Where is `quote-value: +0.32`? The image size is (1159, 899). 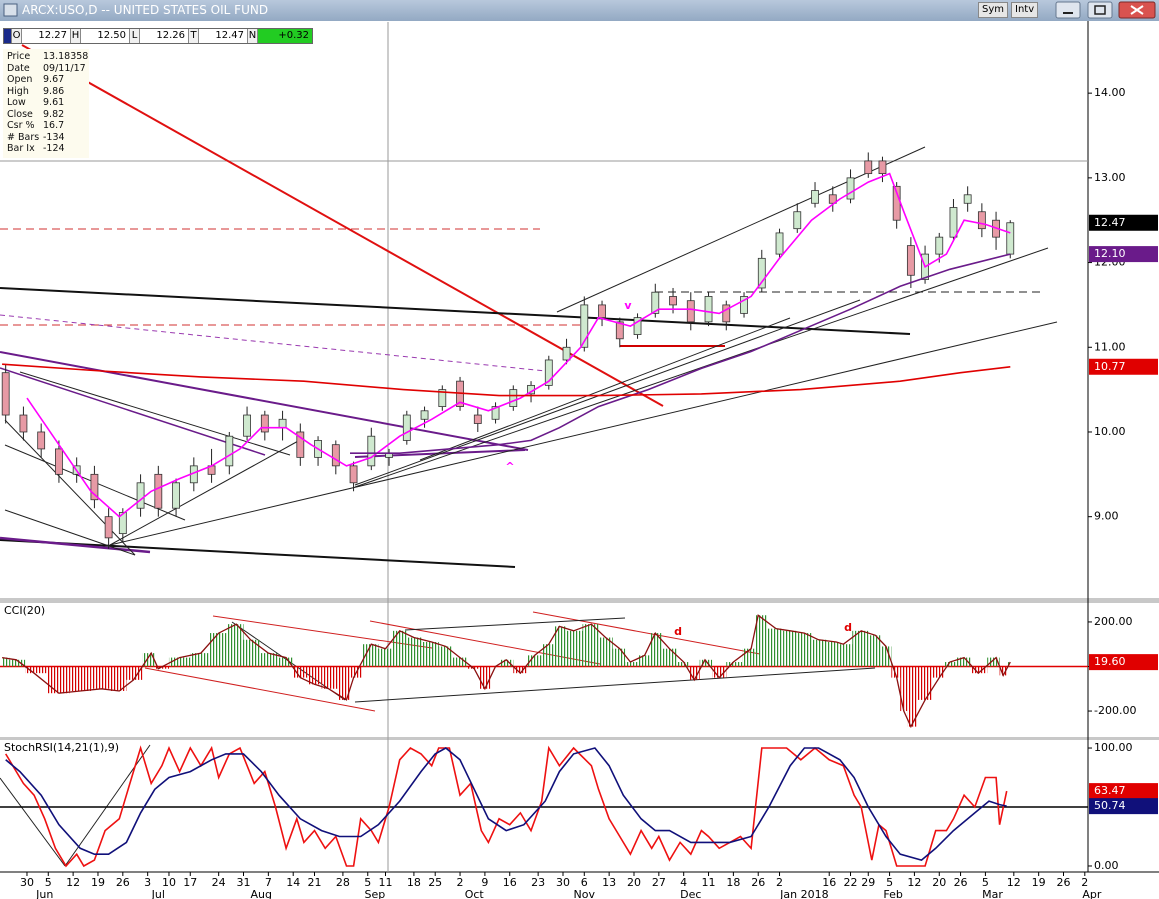
quote-value: +0.32 is located at coordinates (285, 36).